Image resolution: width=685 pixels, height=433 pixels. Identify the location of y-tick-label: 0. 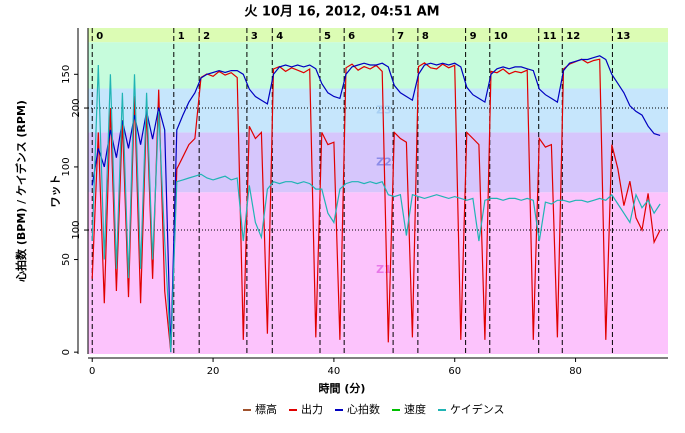
(66, 352).